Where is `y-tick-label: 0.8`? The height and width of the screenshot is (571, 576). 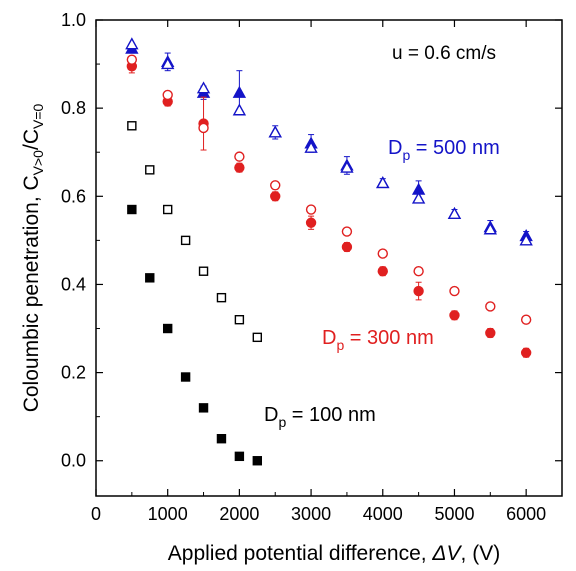
y-tick-label: 0.8 is located at coordinates (73, 108).